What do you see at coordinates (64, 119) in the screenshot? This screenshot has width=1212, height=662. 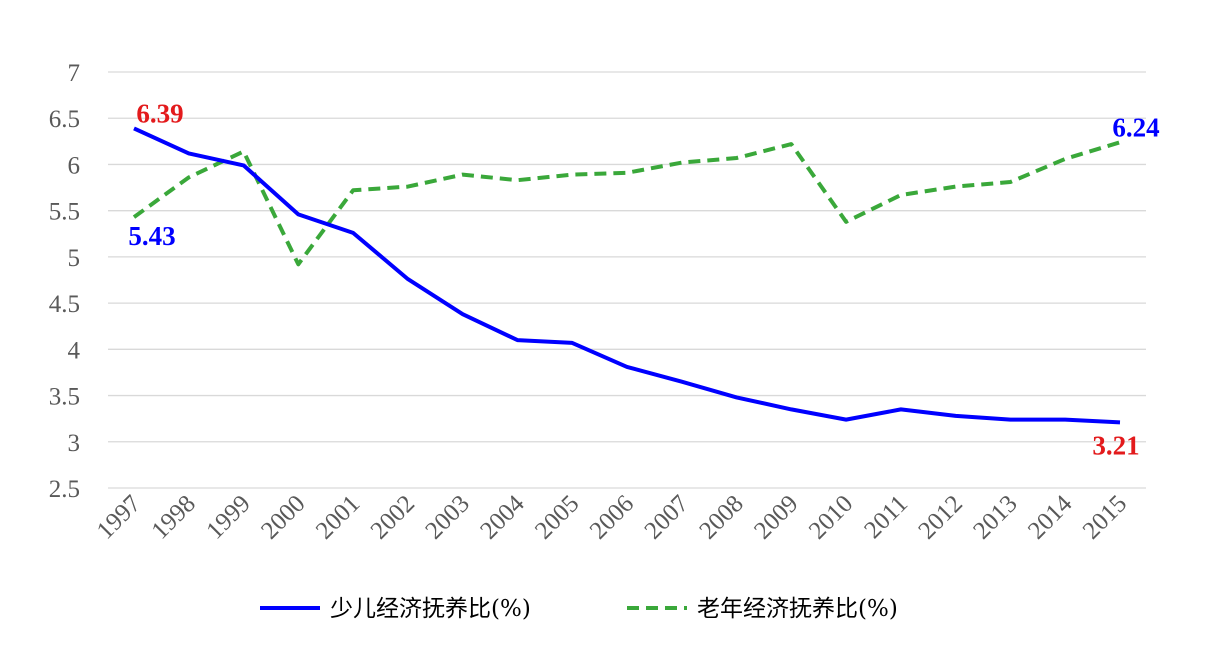 I see `y-tick-label: 6.5` at bounding box center [64, 119].